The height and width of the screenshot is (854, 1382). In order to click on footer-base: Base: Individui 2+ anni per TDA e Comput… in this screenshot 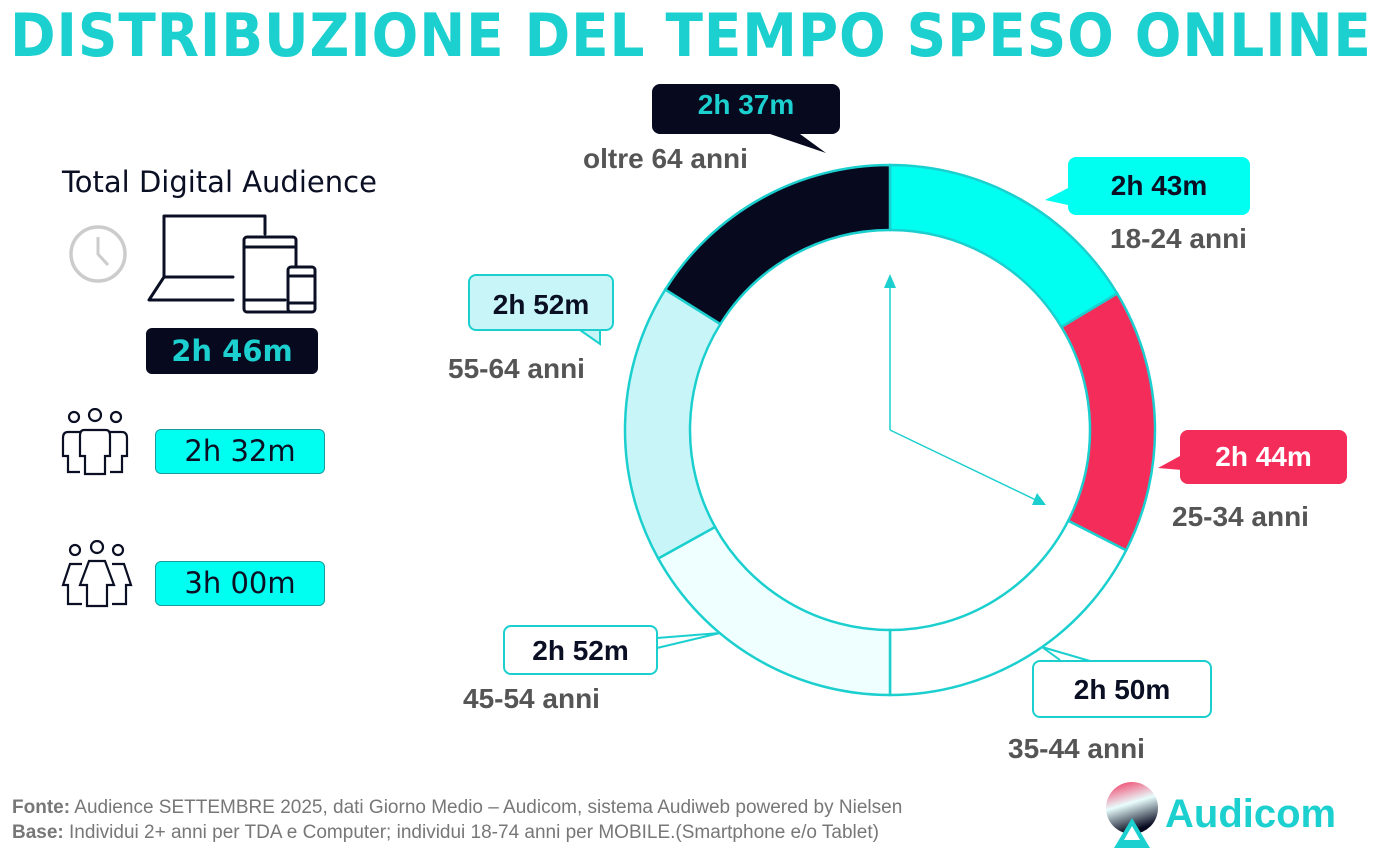, I will do `click(445, 832)`.